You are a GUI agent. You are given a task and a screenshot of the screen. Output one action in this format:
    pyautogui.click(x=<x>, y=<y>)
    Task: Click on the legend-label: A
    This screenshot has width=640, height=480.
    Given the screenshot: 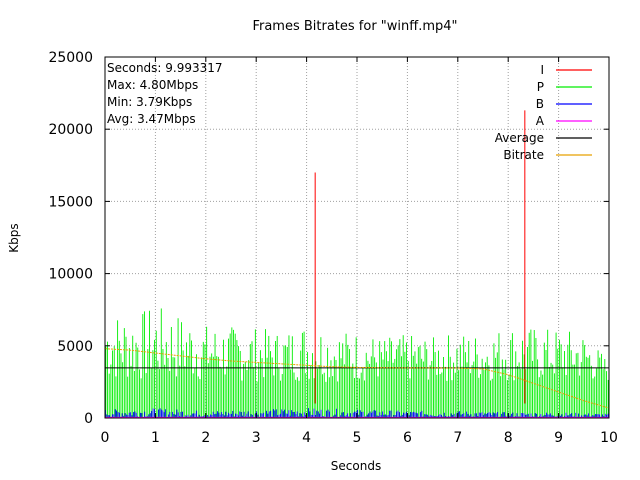 What is the action you would take?
    pyautogui.click(x=540, y=121)
    